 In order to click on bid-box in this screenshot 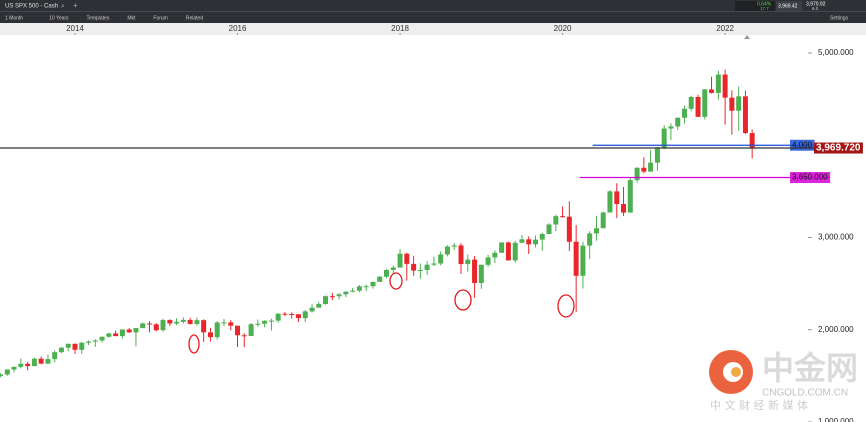, I will do `click(789, 6)`.